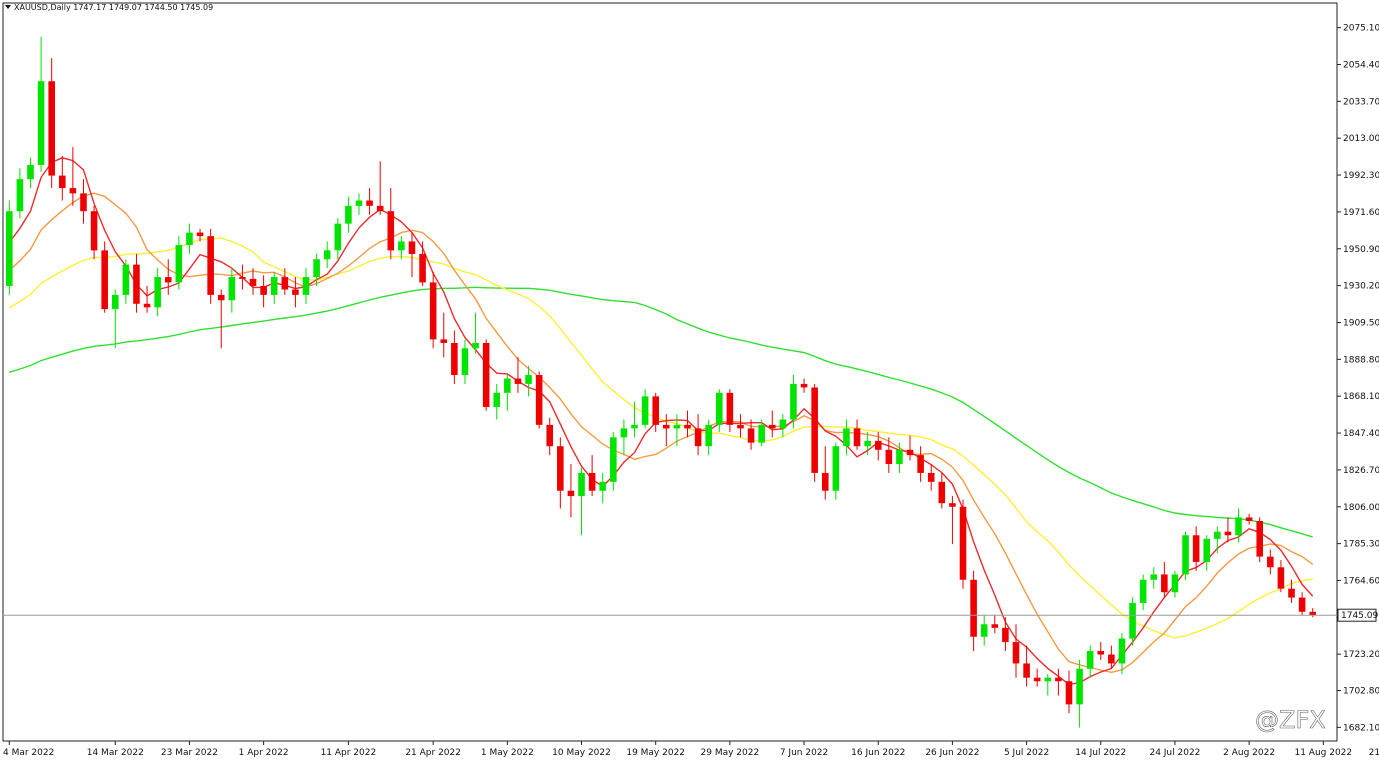 The image size is (1379, 760). What do you see at coordinates (1361, 29) in the screenshot?
I see `y-tick-label: 2075.10` at bounding box center [1361, 29].